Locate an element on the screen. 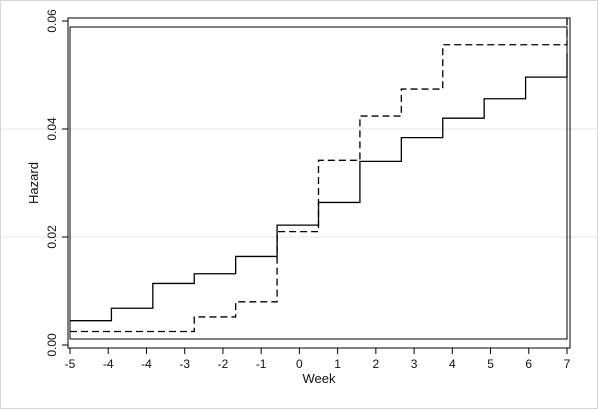 This screenshot has width=598, height=409. x-tick-label-0: -5 is located at coordinates (70, 364).